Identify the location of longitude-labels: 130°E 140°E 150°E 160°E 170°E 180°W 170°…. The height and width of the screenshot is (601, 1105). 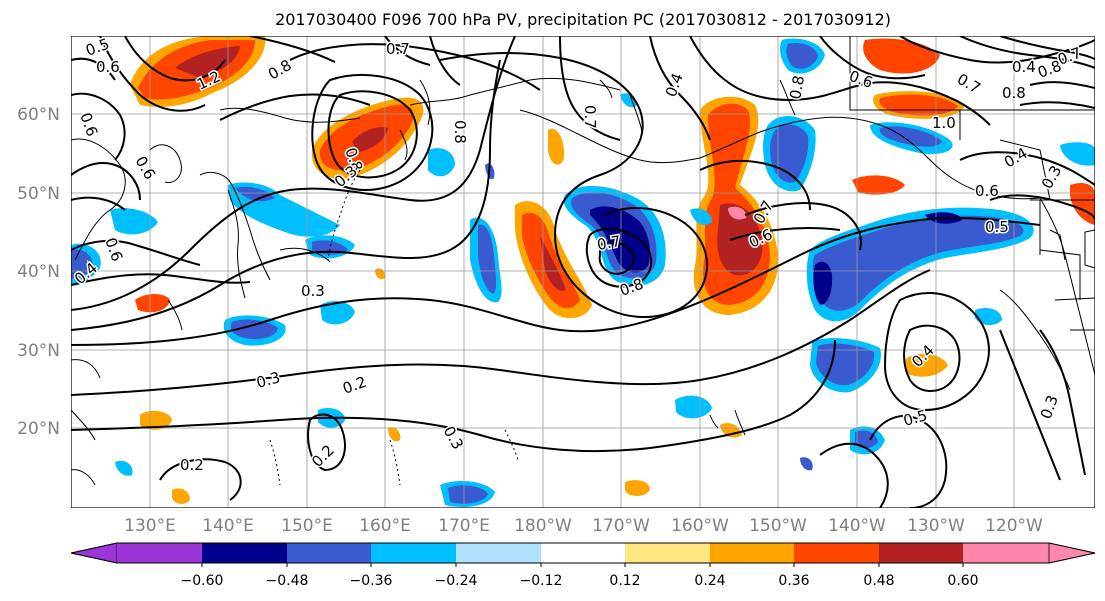
(583, 526).